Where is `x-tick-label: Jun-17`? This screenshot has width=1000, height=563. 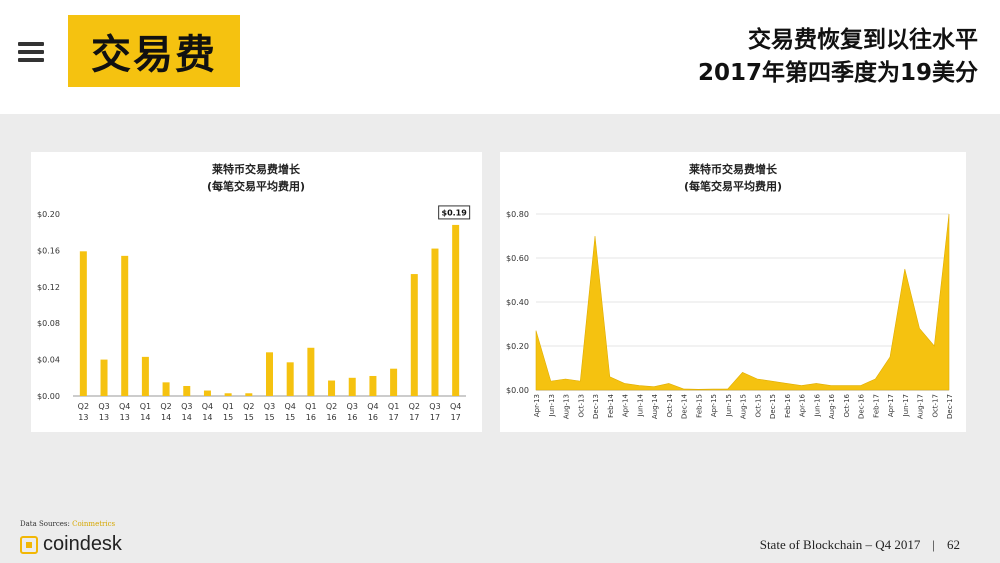
x-tick-label: Jun-17 is located at coordinates (906, 405).